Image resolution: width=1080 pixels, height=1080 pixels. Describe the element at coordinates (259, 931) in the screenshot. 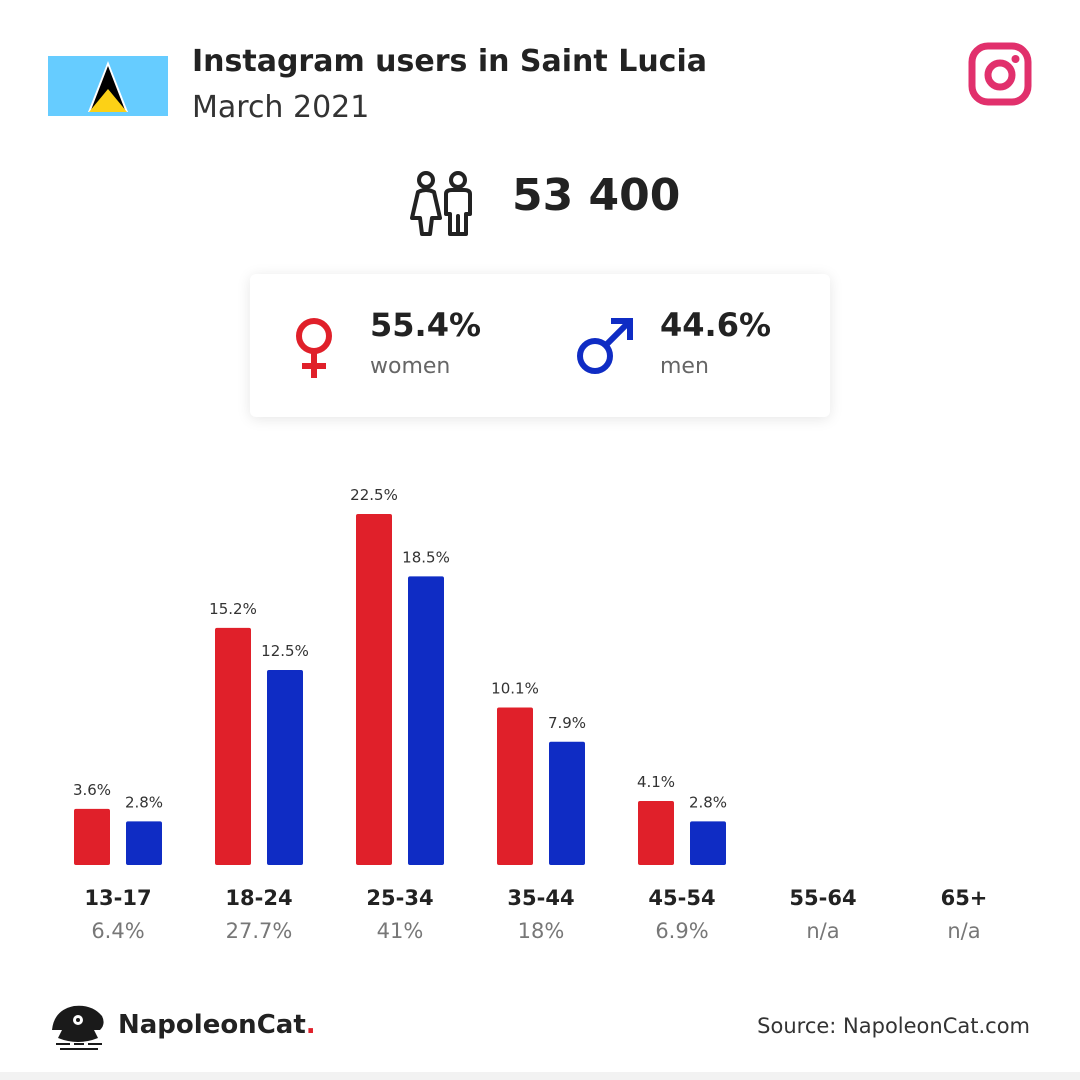

I see `category-total-label: 27.7%` at that location.